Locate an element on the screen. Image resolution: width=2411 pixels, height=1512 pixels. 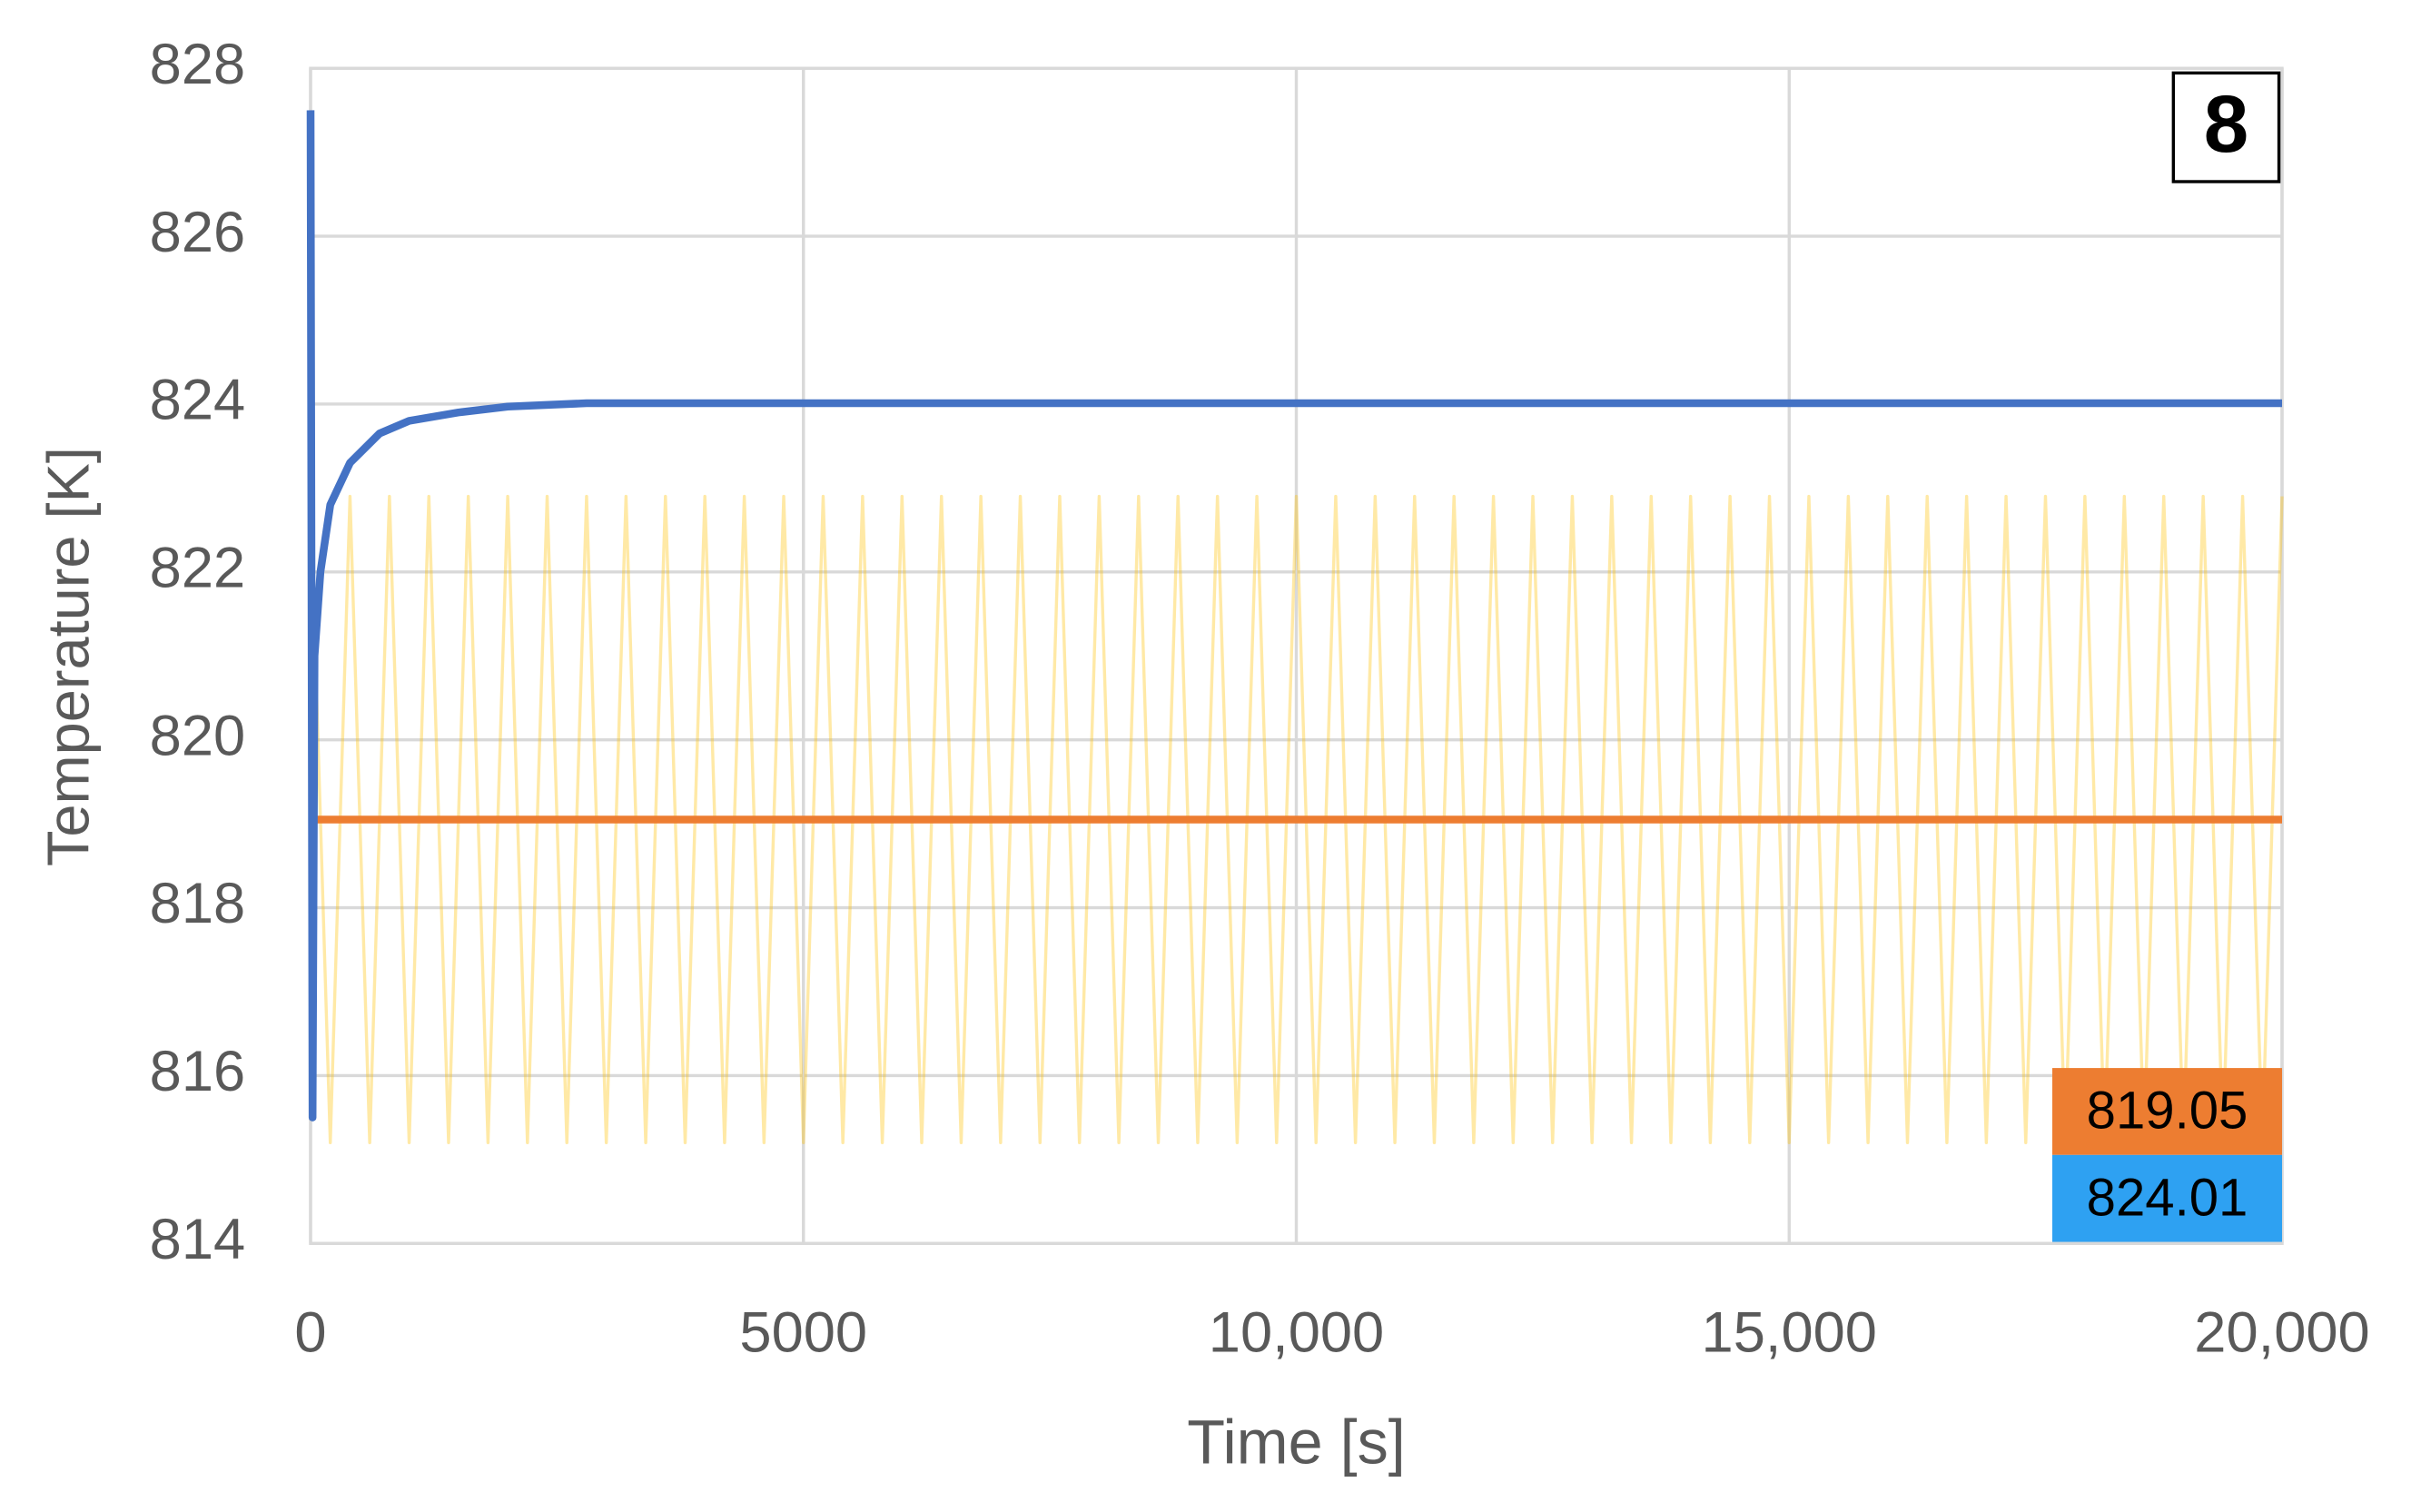
y-tick-label: 824 is located at coordinates (198, 401).